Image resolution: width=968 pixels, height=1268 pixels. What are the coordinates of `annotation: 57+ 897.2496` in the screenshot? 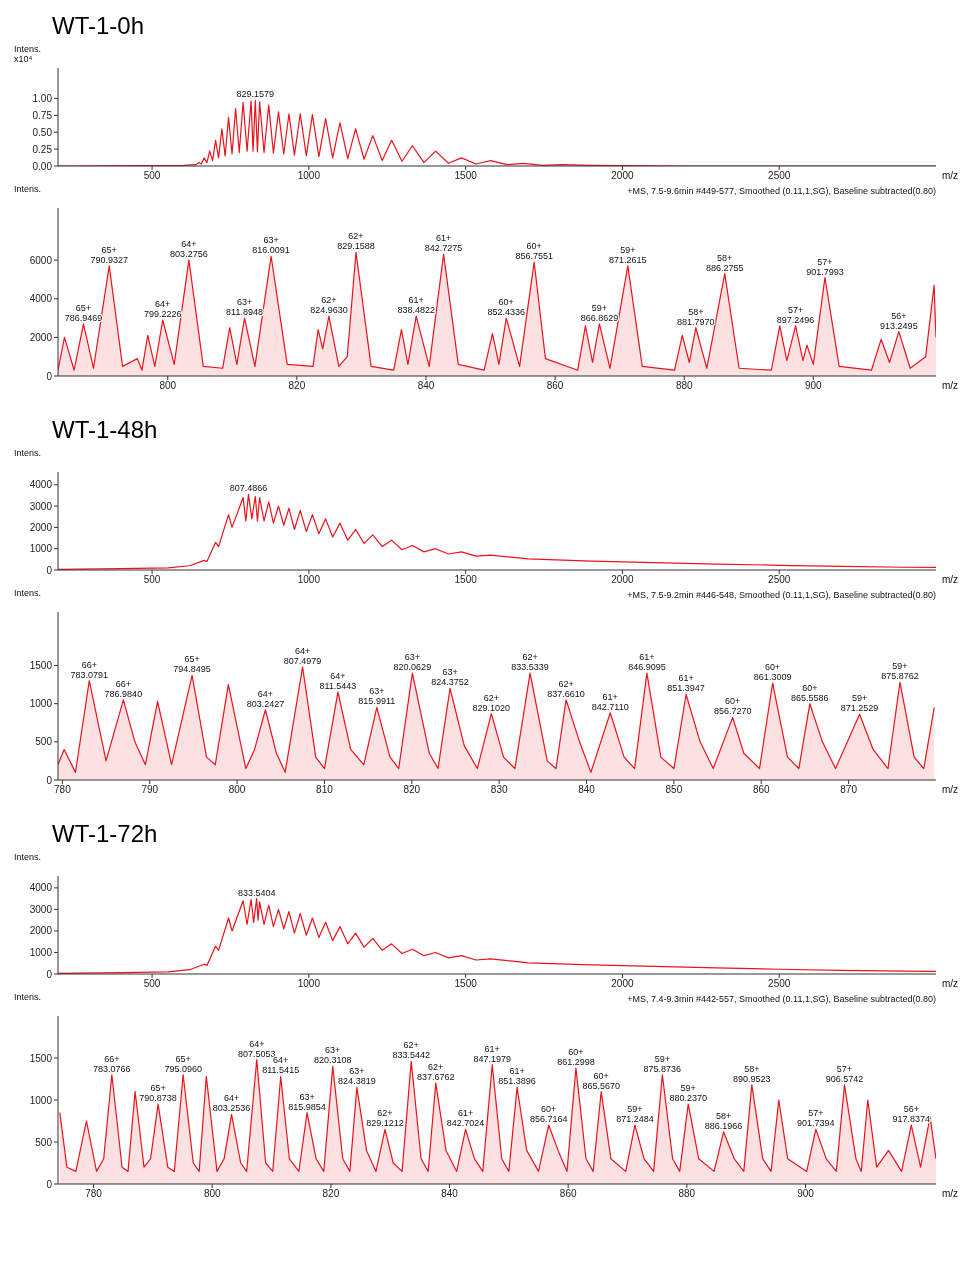 It's located at (795, 314).